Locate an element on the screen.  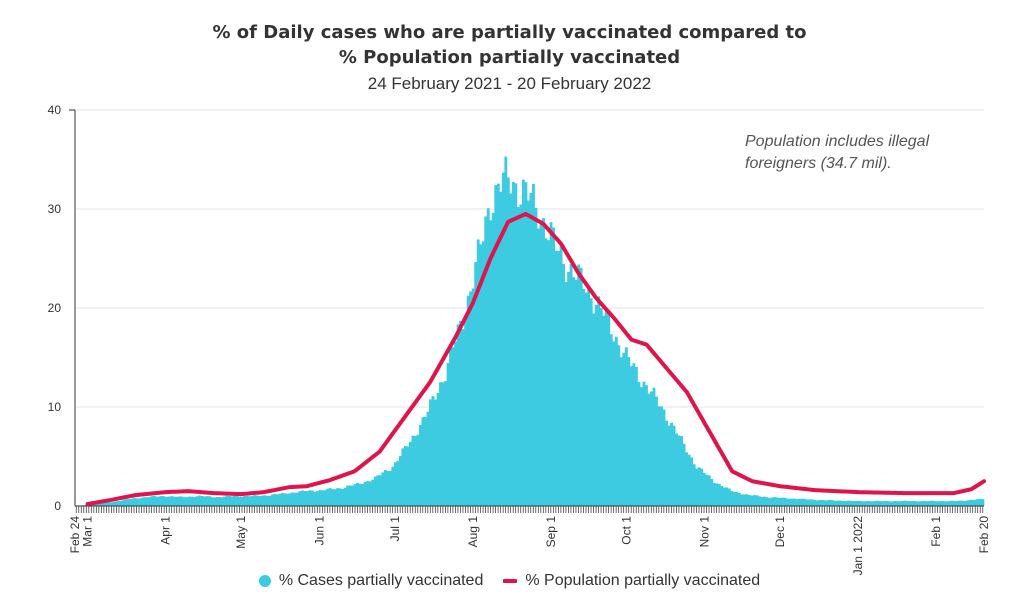
legend-label-cases: % Cases partially vaccinated is located at coordinates (381, 580).